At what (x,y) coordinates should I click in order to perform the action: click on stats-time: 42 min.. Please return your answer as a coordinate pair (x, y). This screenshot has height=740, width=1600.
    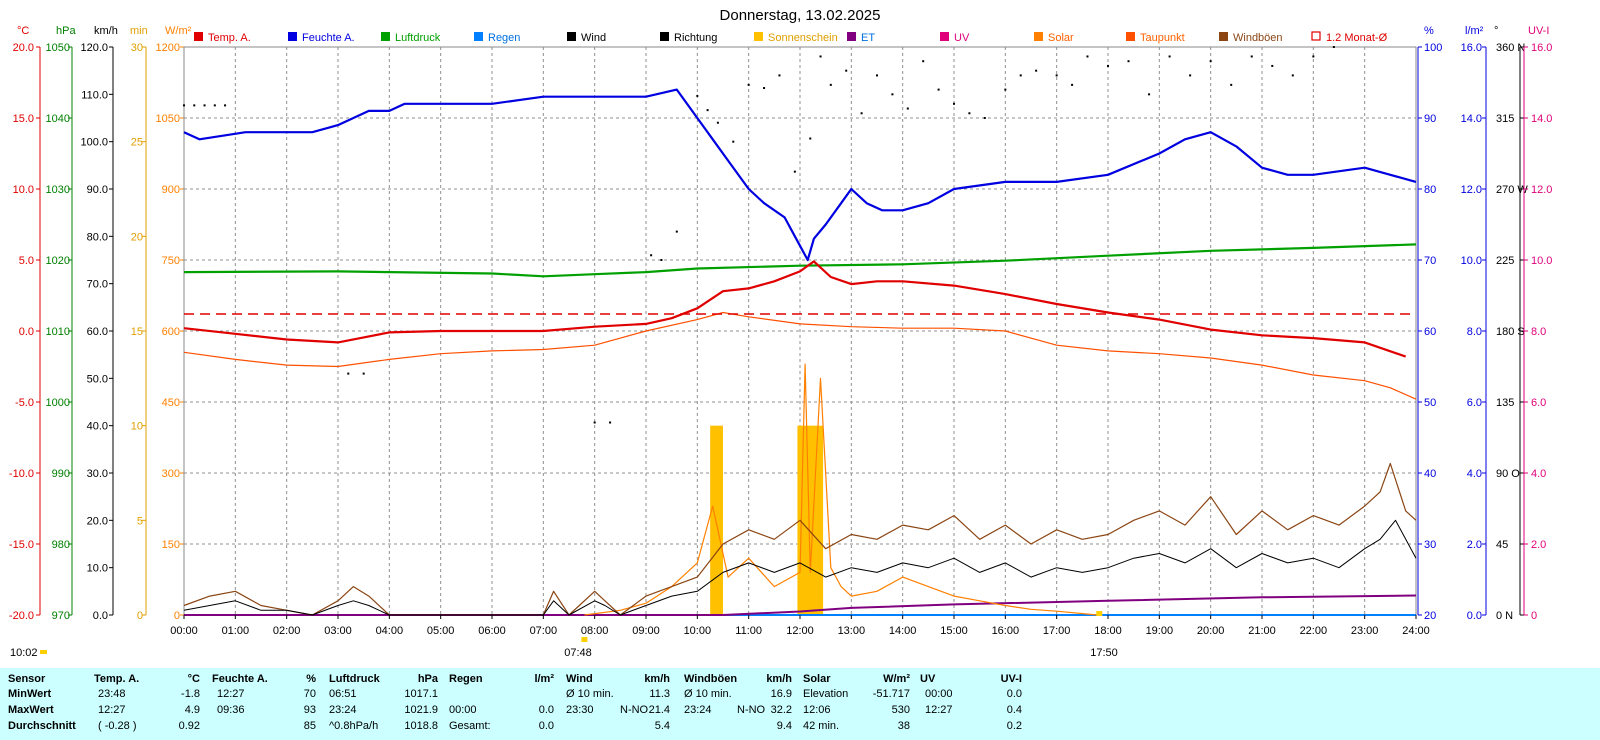
    Looking at the image, I should click on (821, 726).